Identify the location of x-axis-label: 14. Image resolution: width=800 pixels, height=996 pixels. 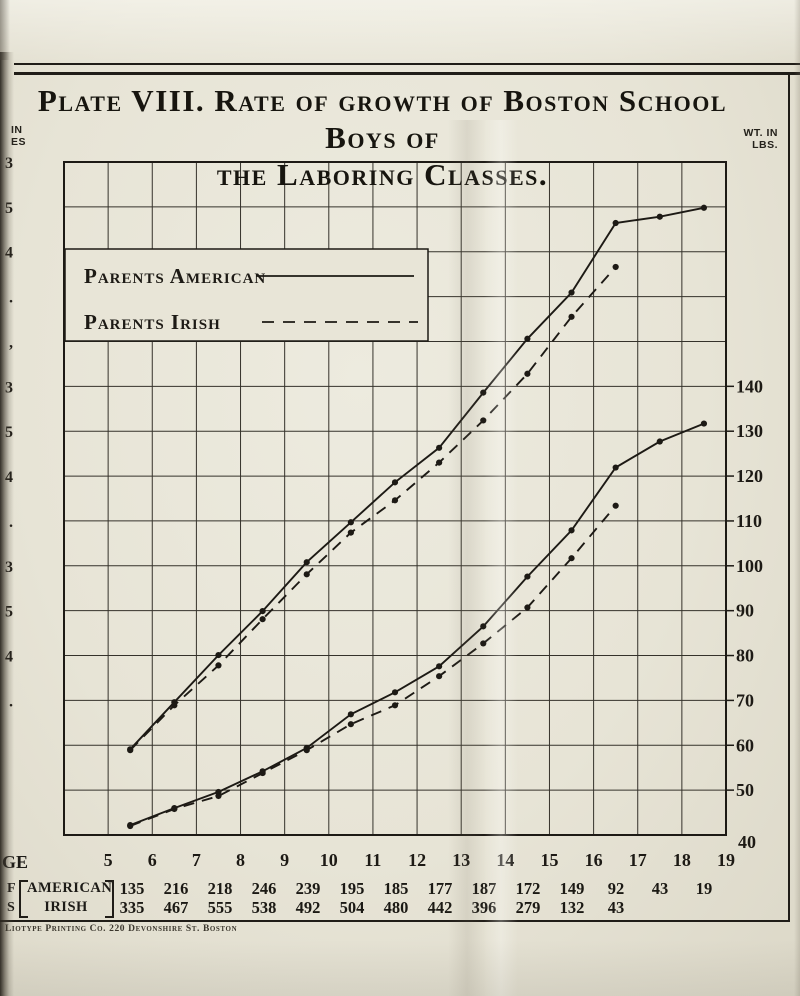
(505, 860).